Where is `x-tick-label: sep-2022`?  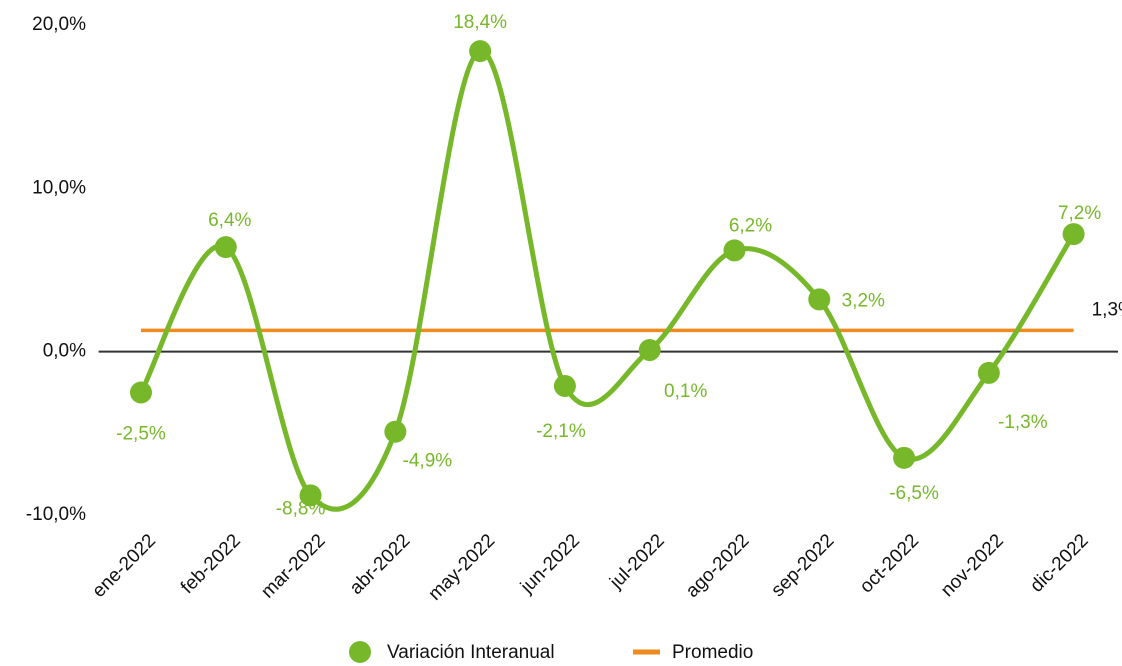 x-tick-label: sep-2022 is located at coordinates (802, 565).